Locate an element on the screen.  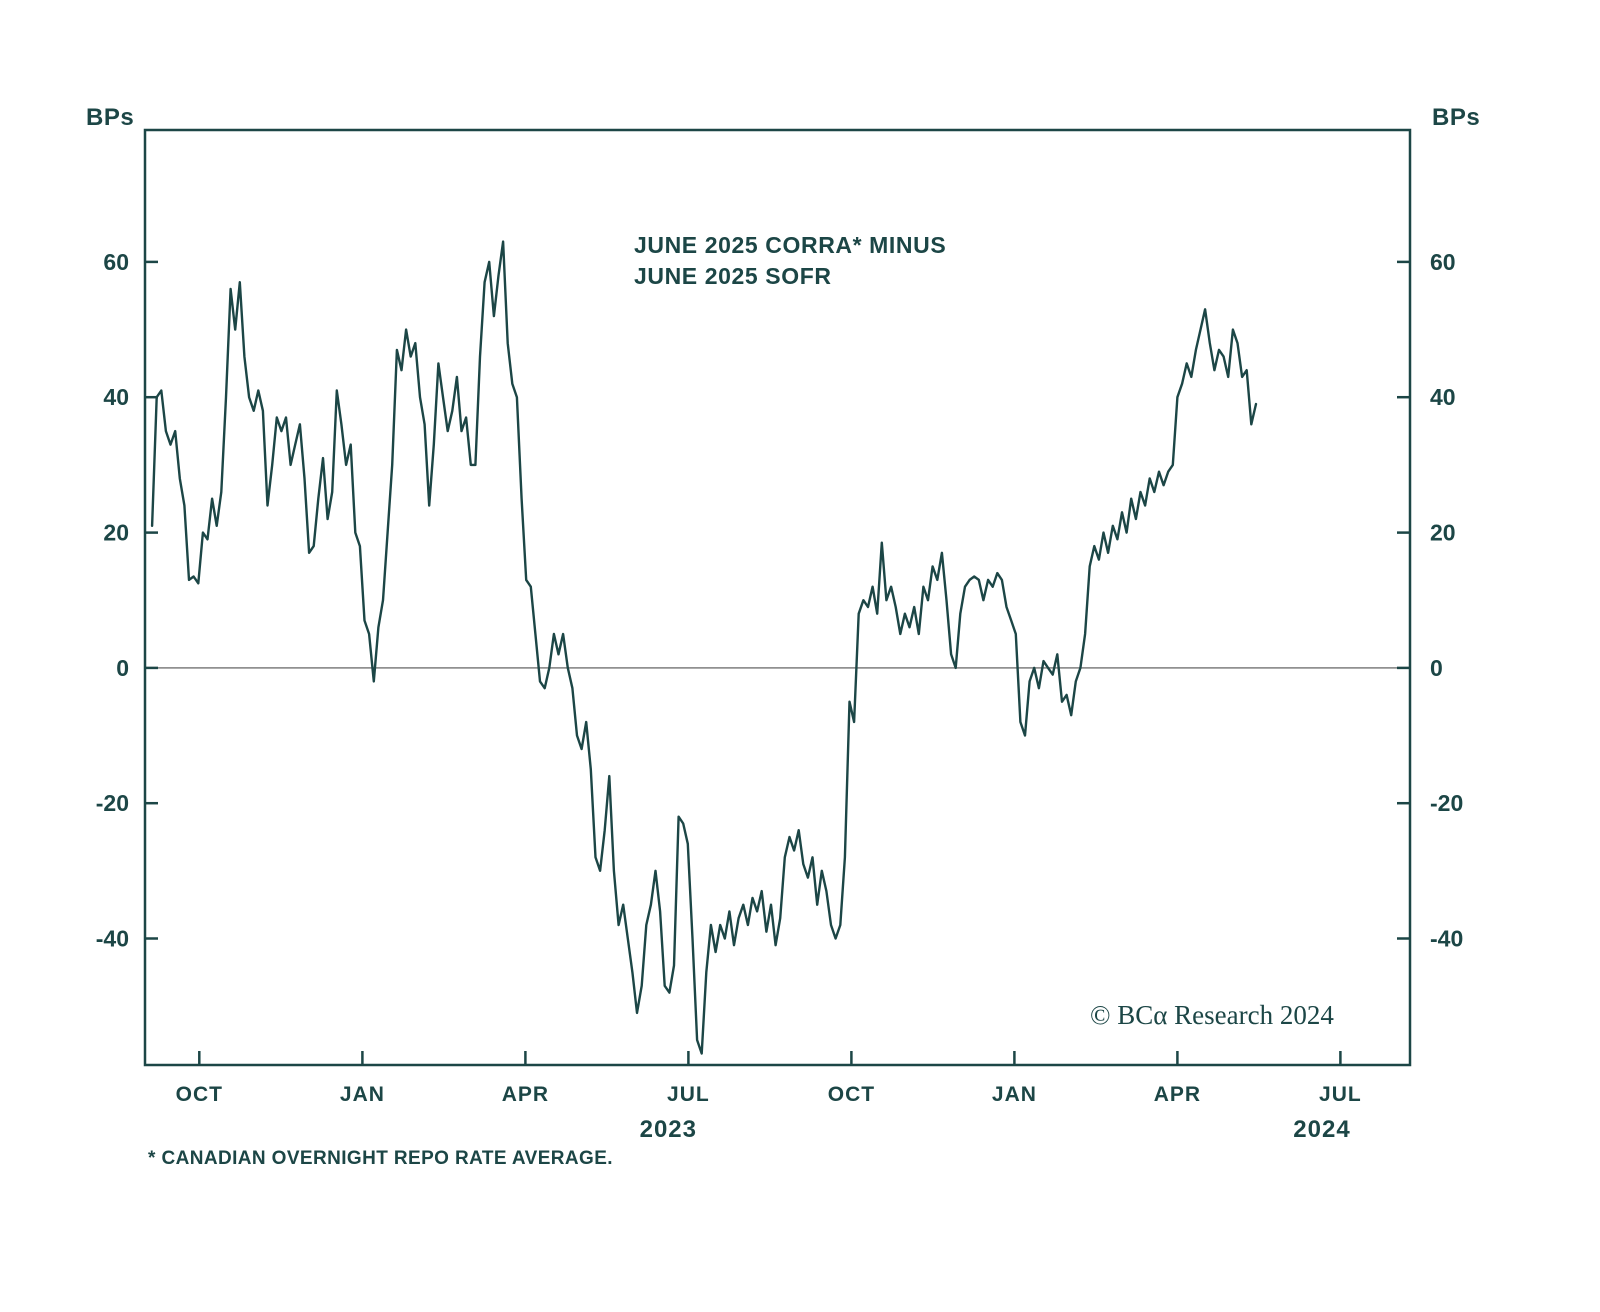
x-axis-year-label: 2023 is located at coordinates (668, 1129).